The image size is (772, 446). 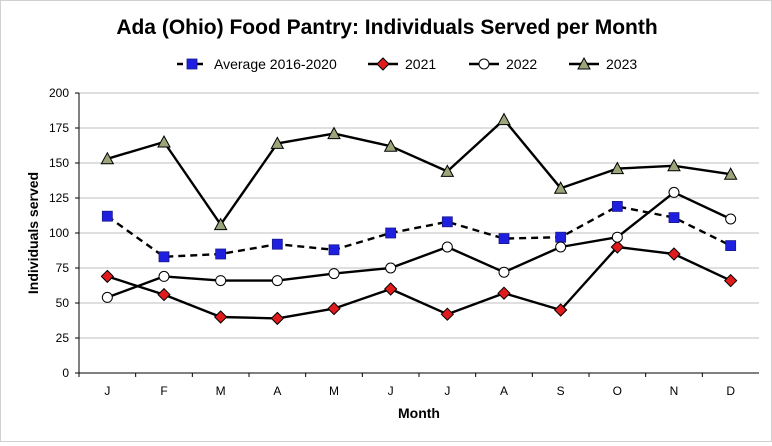 What do you see at coordinates (419, 413) in the screenshot?
I see `x-axis-label: Month` at bounding box center [419, 413].